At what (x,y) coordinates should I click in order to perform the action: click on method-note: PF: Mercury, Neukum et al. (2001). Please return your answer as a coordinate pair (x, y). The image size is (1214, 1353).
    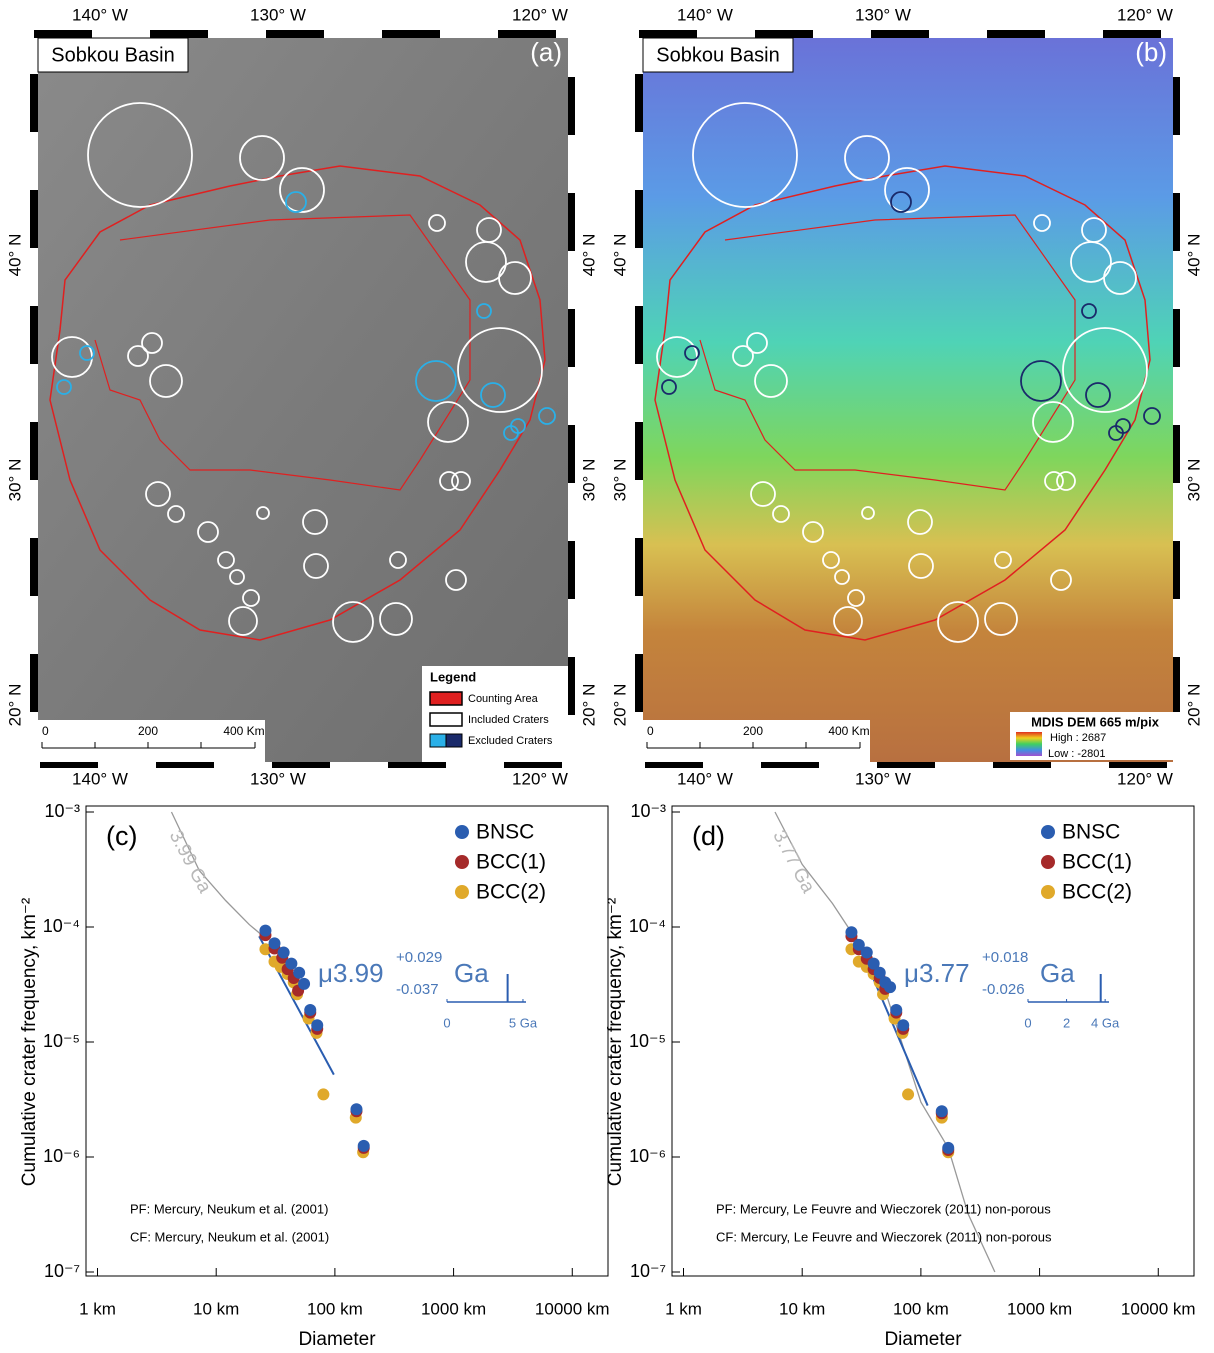
    Looking at the image, I should click on (229, 1208).